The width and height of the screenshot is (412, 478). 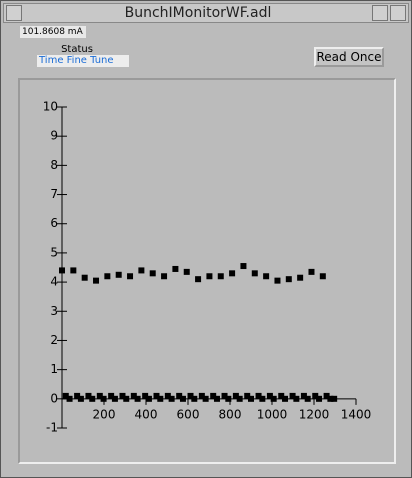 What do you see at coordinates (14, 13) in the screenshot?
I see `menu-button` at bounding box center [14, 13].